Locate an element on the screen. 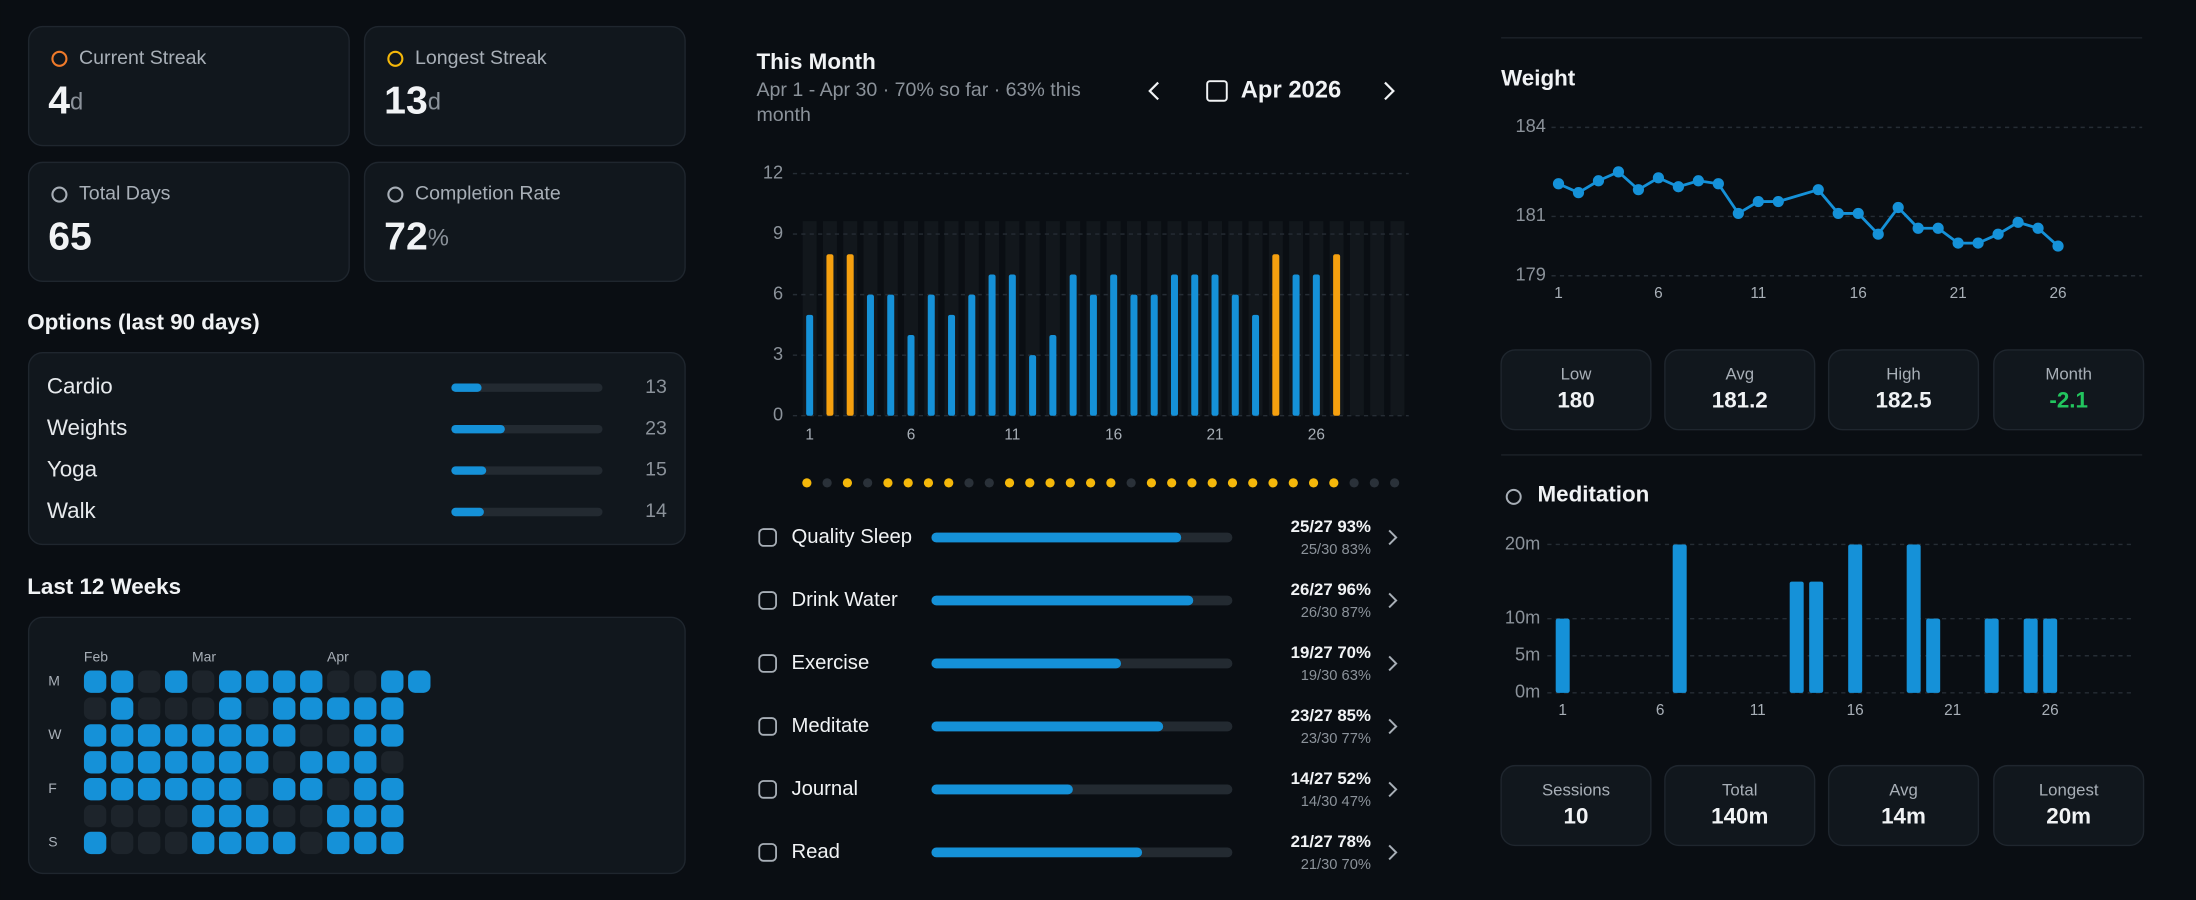  stat-value: 72% is located at coordinates (416, 237).